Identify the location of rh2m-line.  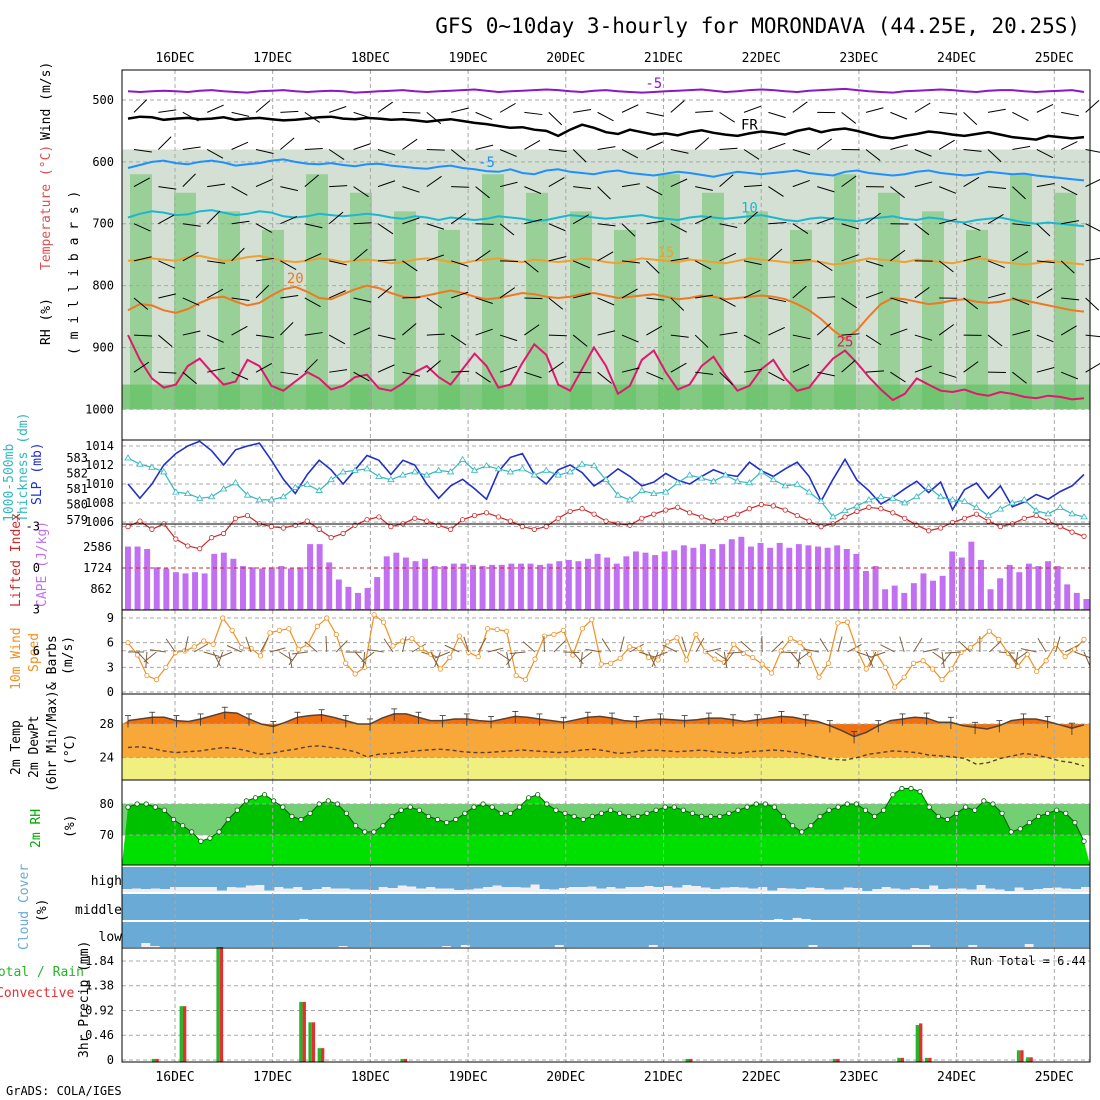
(606, 815).